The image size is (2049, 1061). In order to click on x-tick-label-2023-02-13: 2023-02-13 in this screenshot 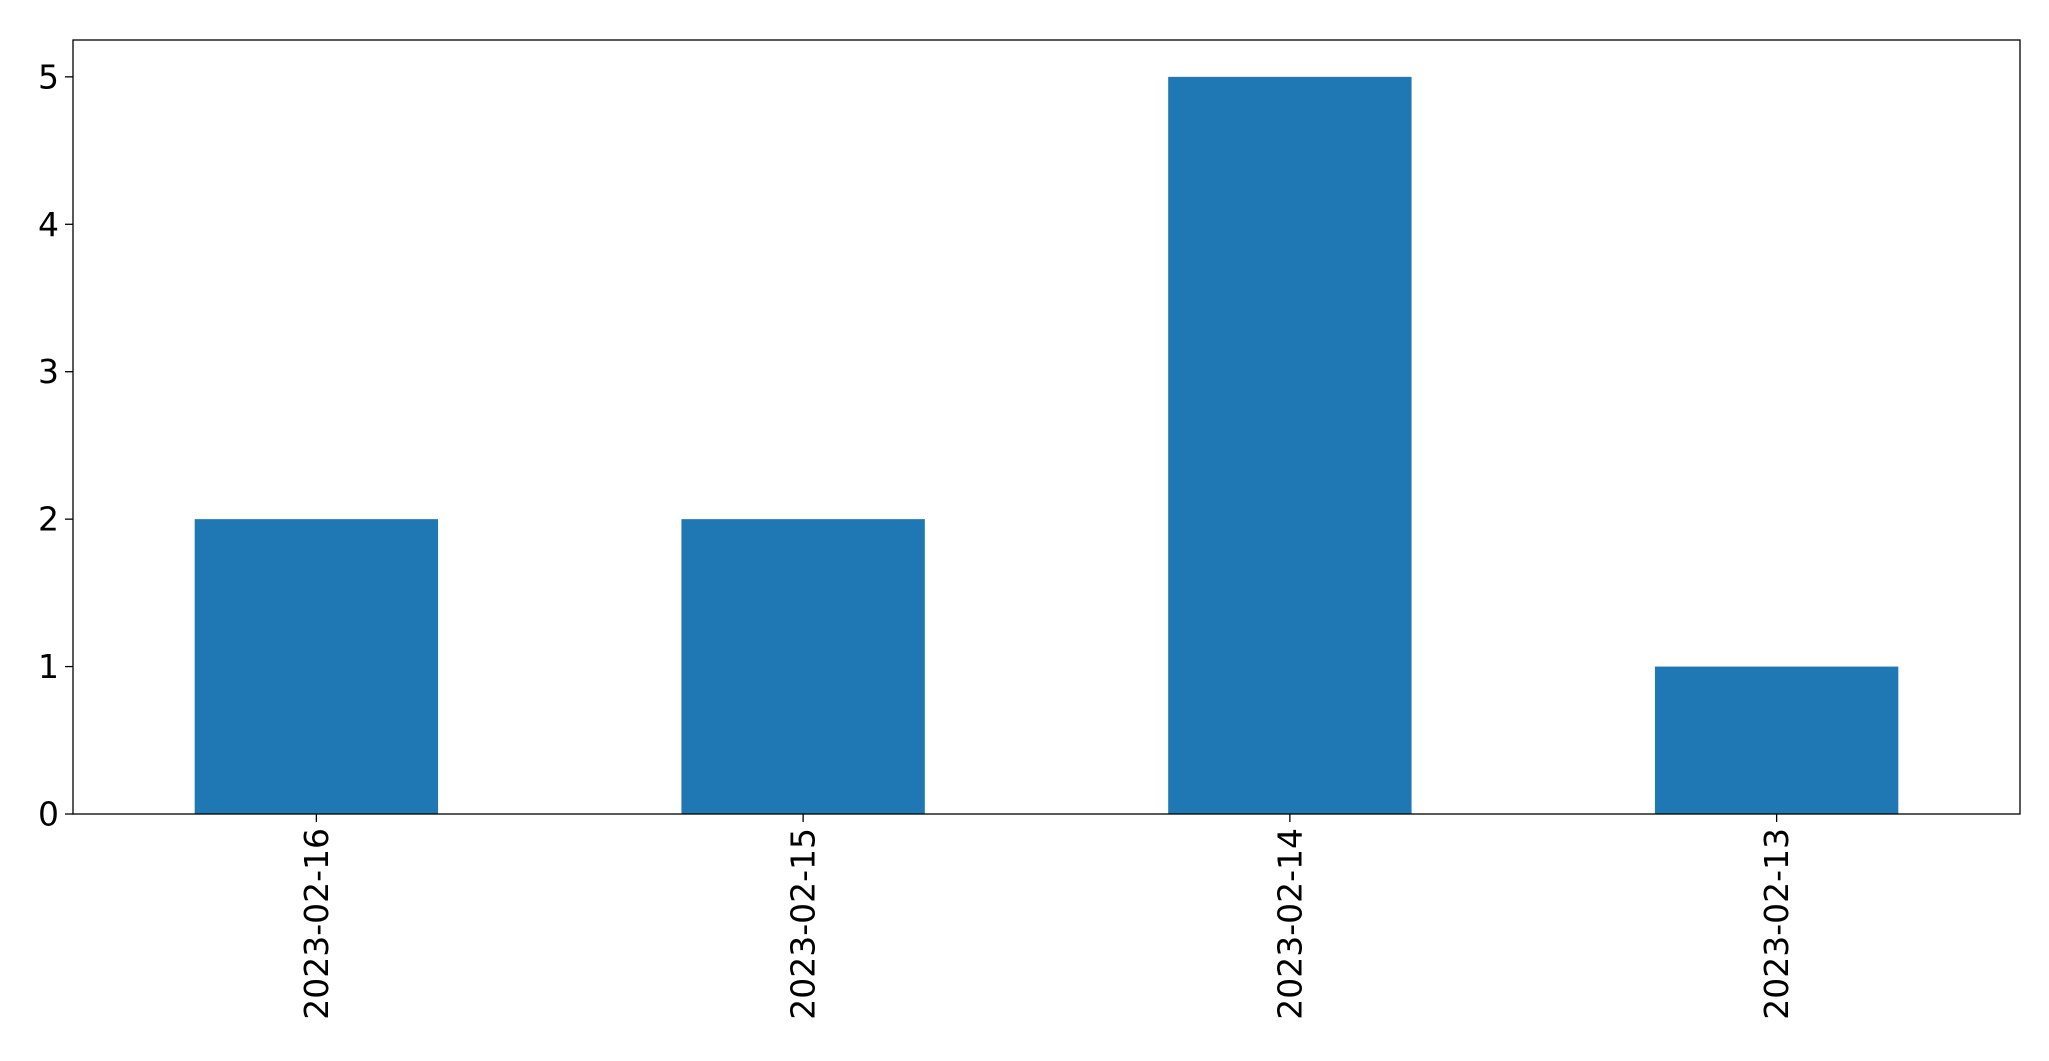, I will do `click(1776, 924)`.